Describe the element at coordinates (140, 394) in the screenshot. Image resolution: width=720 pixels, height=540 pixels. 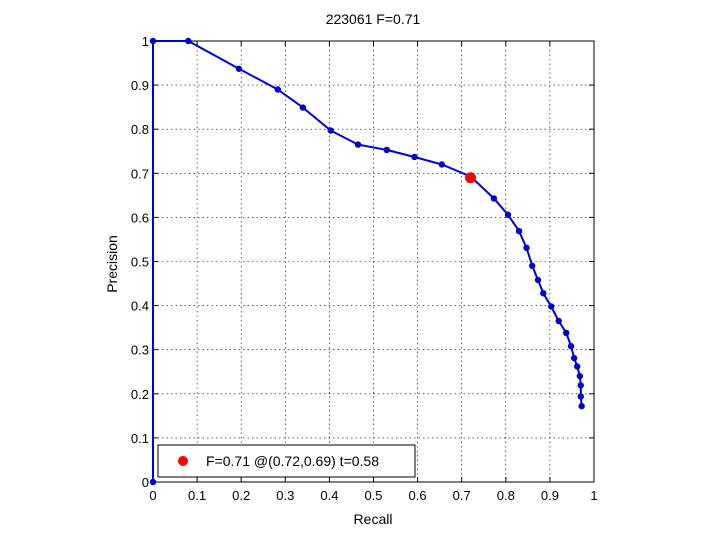
I see `y-tick-label: 0.2` at that location.